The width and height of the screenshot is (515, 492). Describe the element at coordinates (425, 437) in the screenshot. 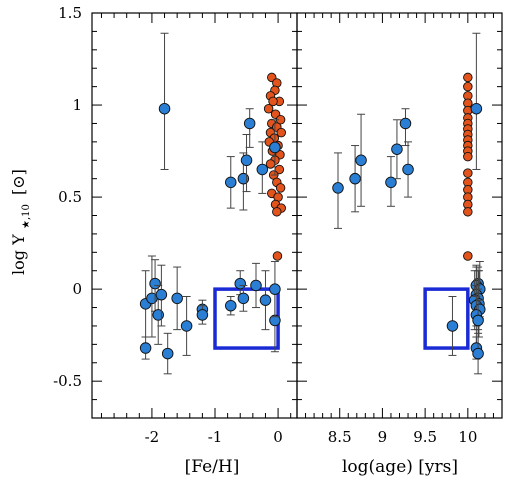

I see `x-tick-label: 9.5` at that location.